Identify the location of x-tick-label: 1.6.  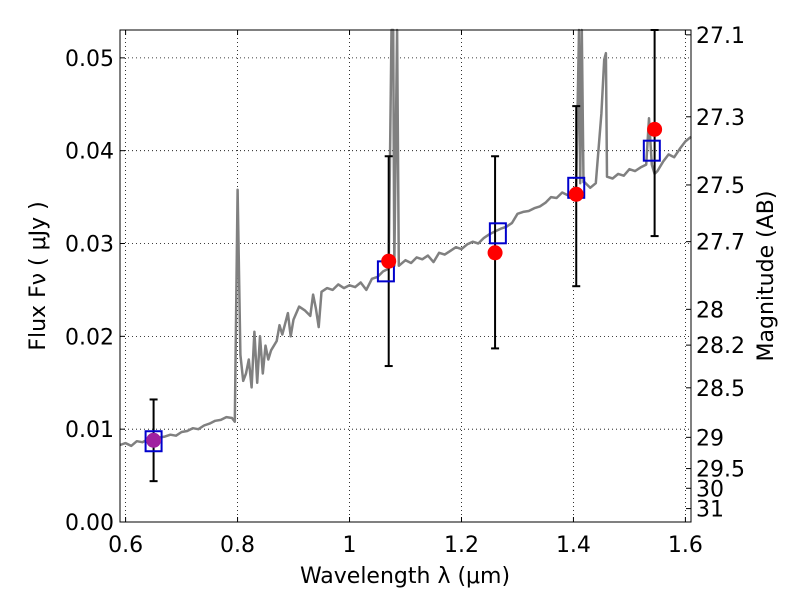
(685, 545).